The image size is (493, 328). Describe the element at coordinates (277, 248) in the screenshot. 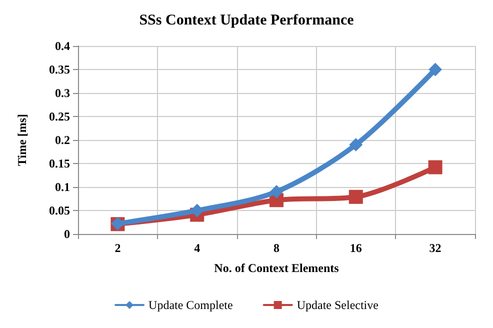

I see `x-tick-label: 8` at that location.